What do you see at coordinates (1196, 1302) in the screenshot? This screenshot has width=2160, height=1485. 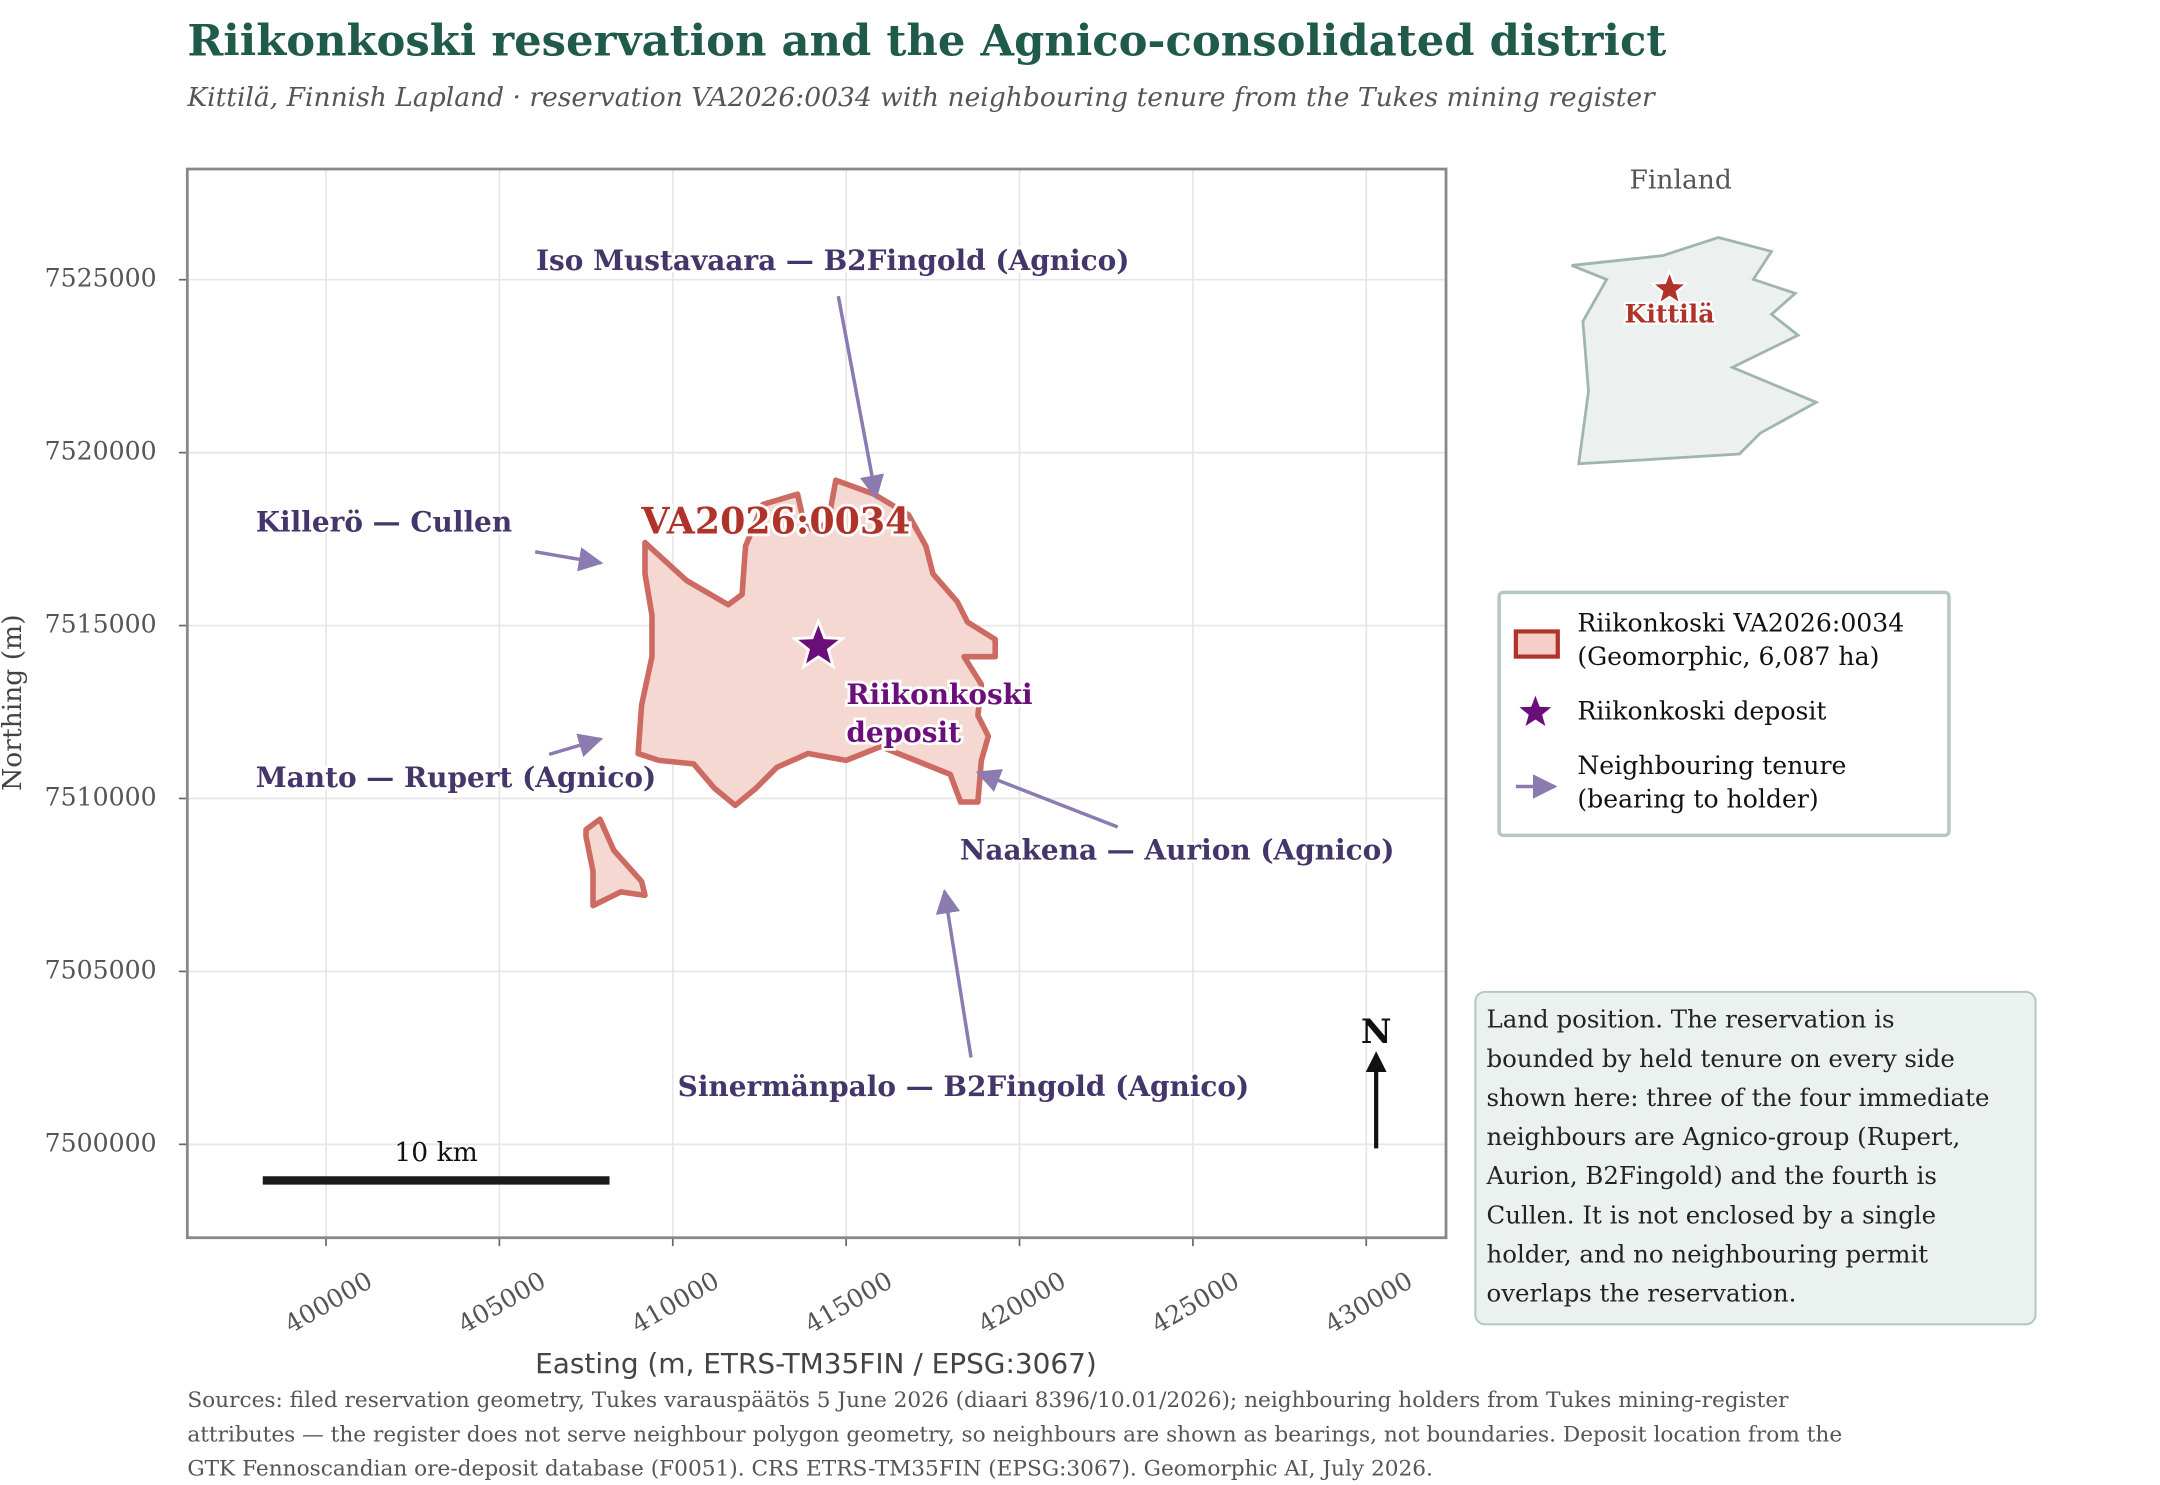 I see `x-tick-label: 425000` at bounding box center [1196, 1302].